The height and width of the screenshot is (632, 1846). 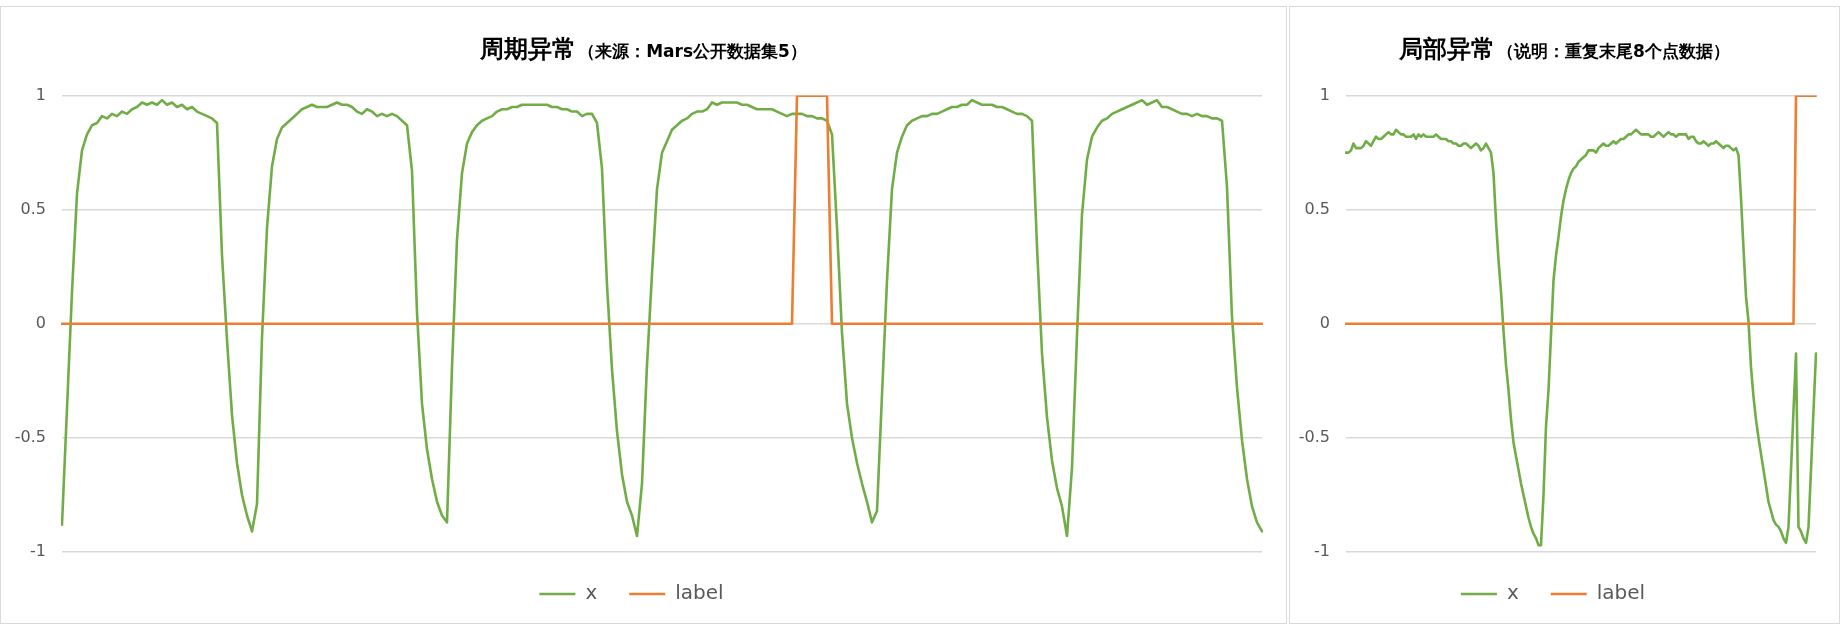 What do you see at coordinates (528, 49) in the screenshot?
I see `chart-title: 周期异常` at bounding box center [528, 49].